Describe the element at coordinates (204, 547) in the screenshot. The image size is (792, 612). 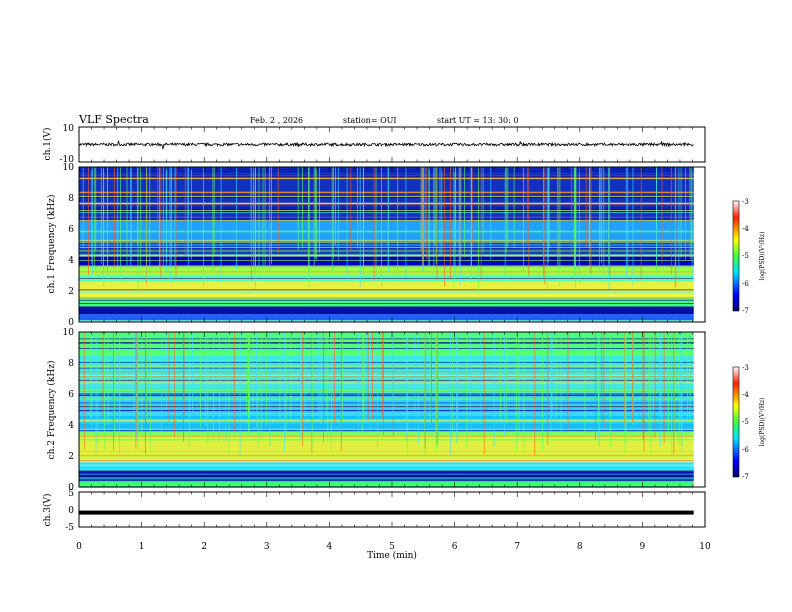
I see `xtick-2: 2` at that location.